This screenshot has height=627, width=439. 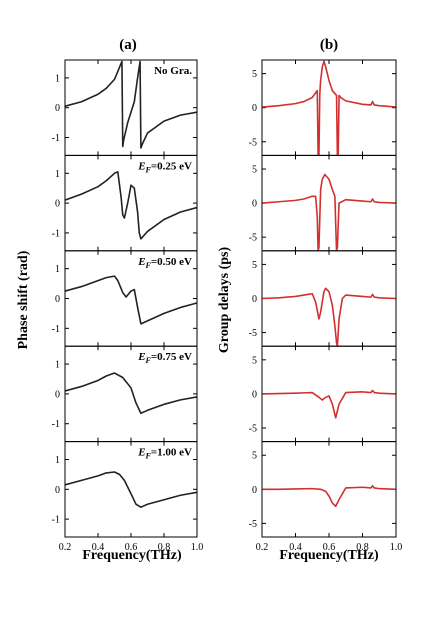 I want to click on subplot-b-4: -5 0 5, so click(x=323, y=394).